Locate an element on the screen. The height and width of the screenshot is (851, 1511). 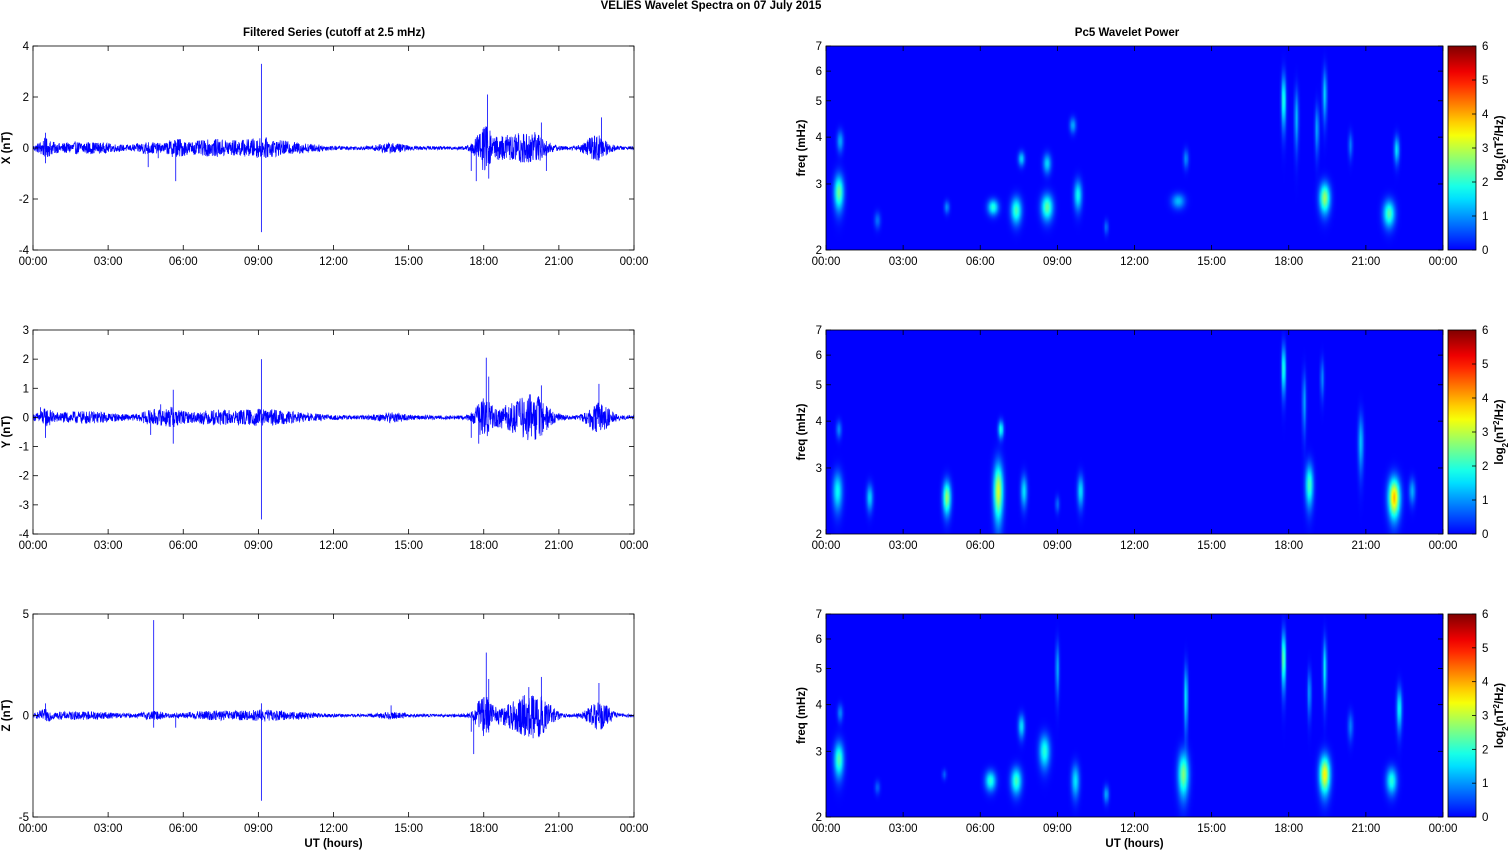
y-tick-label: -4 is located at coordinates (24, 251).